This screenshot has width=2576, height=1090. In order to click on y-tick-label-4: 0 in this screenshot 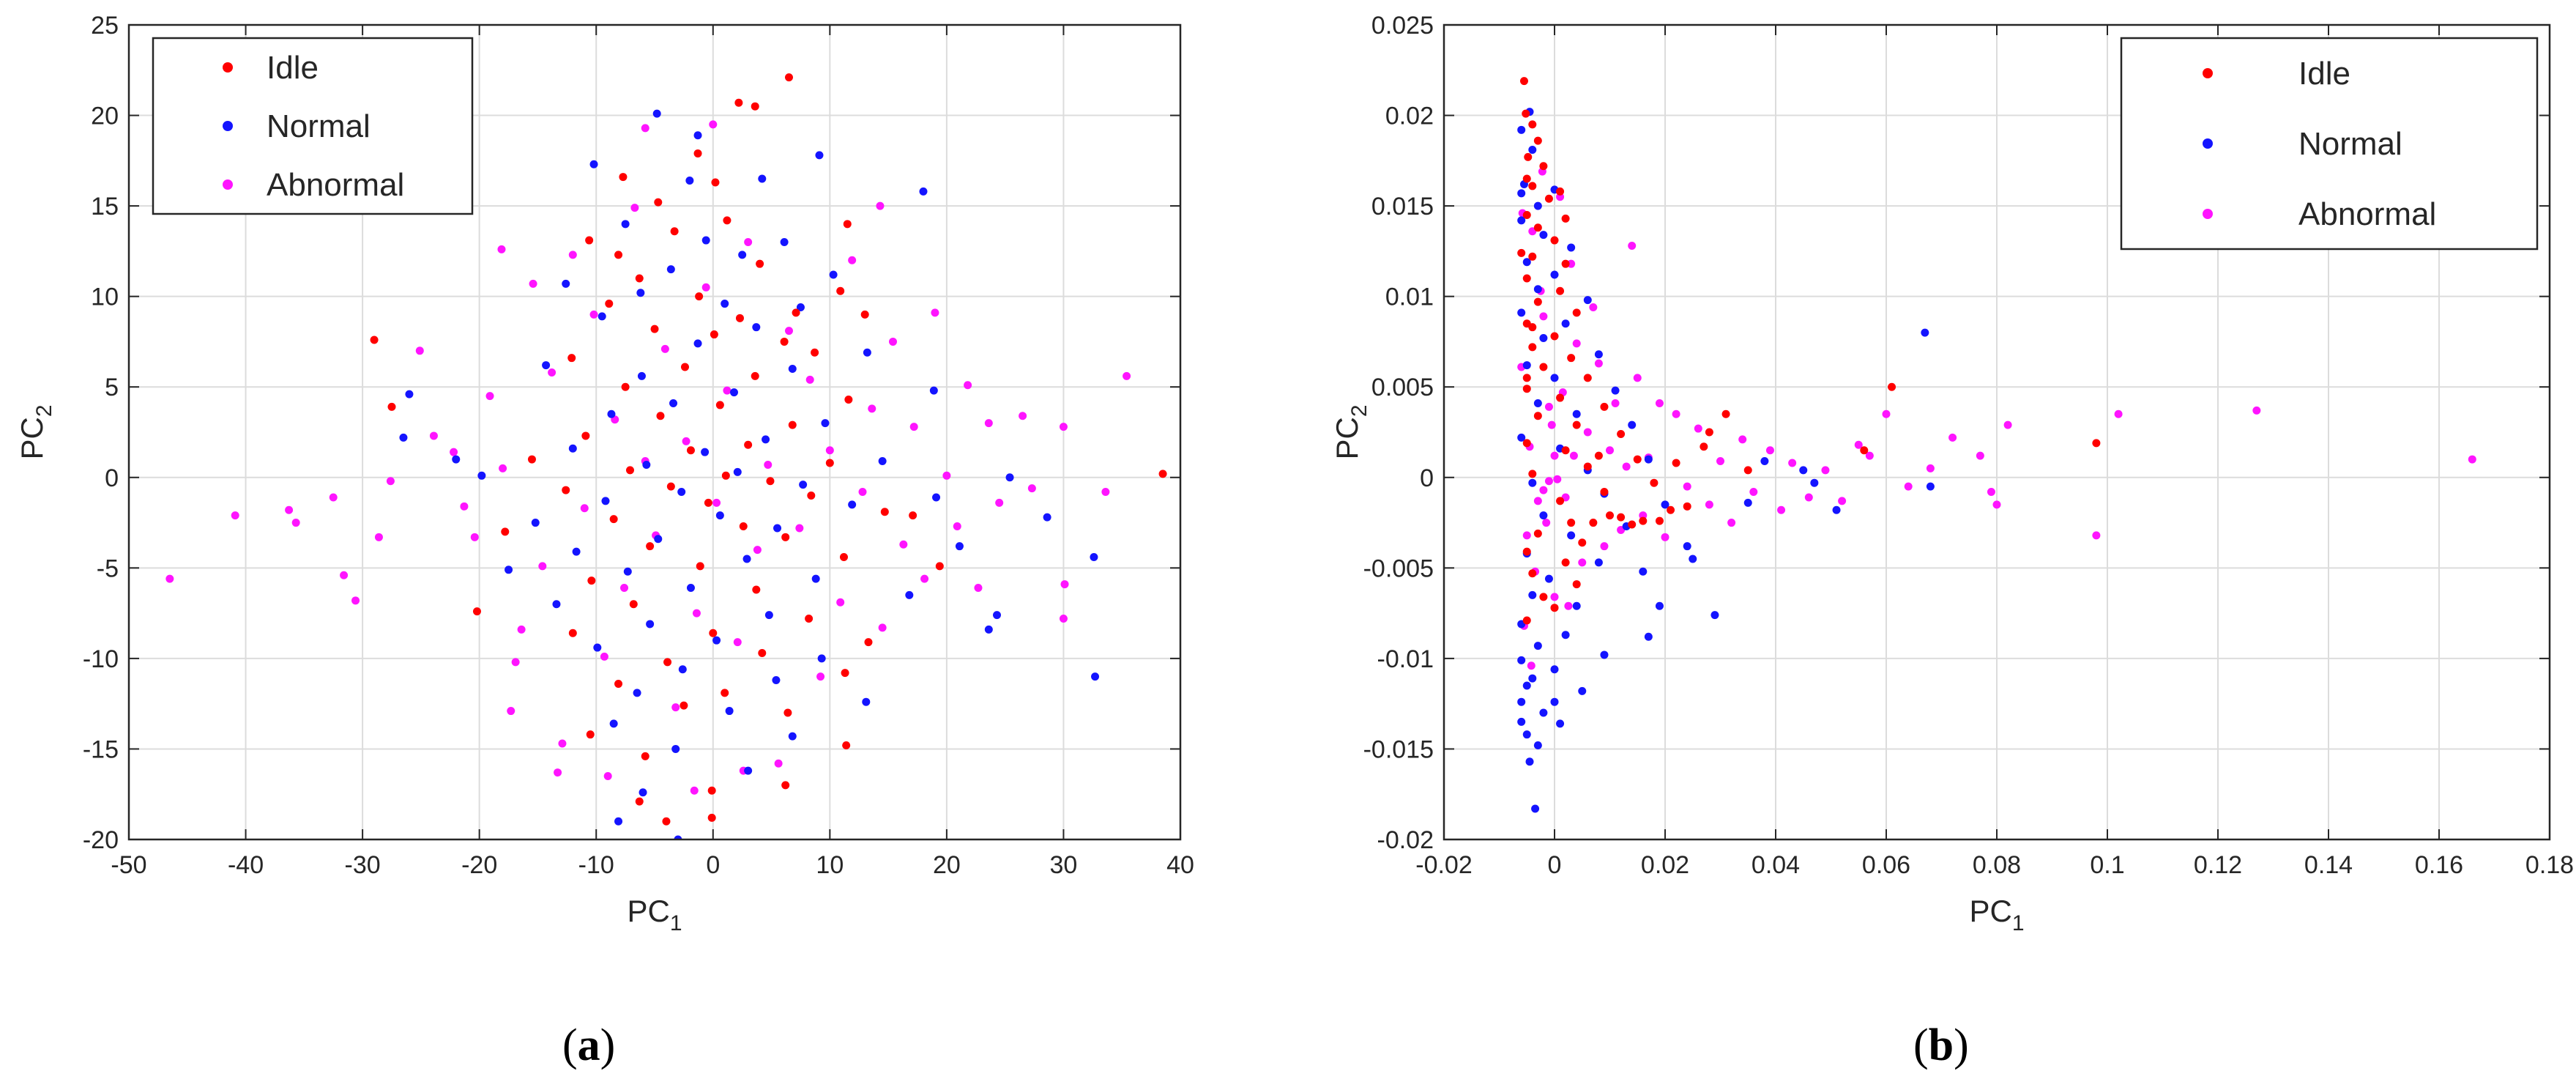, I will do `click(1427, 478)`.